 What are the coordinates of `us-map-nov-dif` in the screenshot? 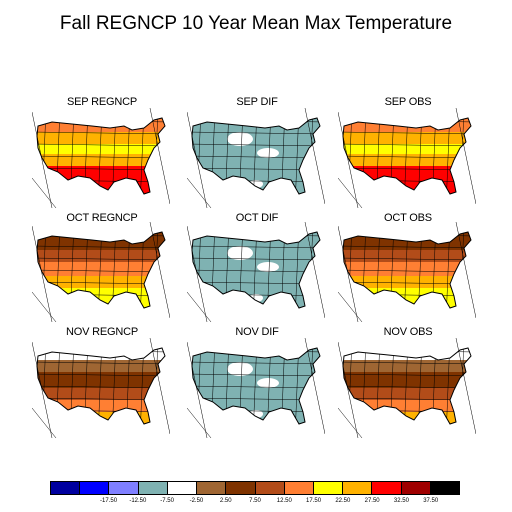 It's located at (256, 388).